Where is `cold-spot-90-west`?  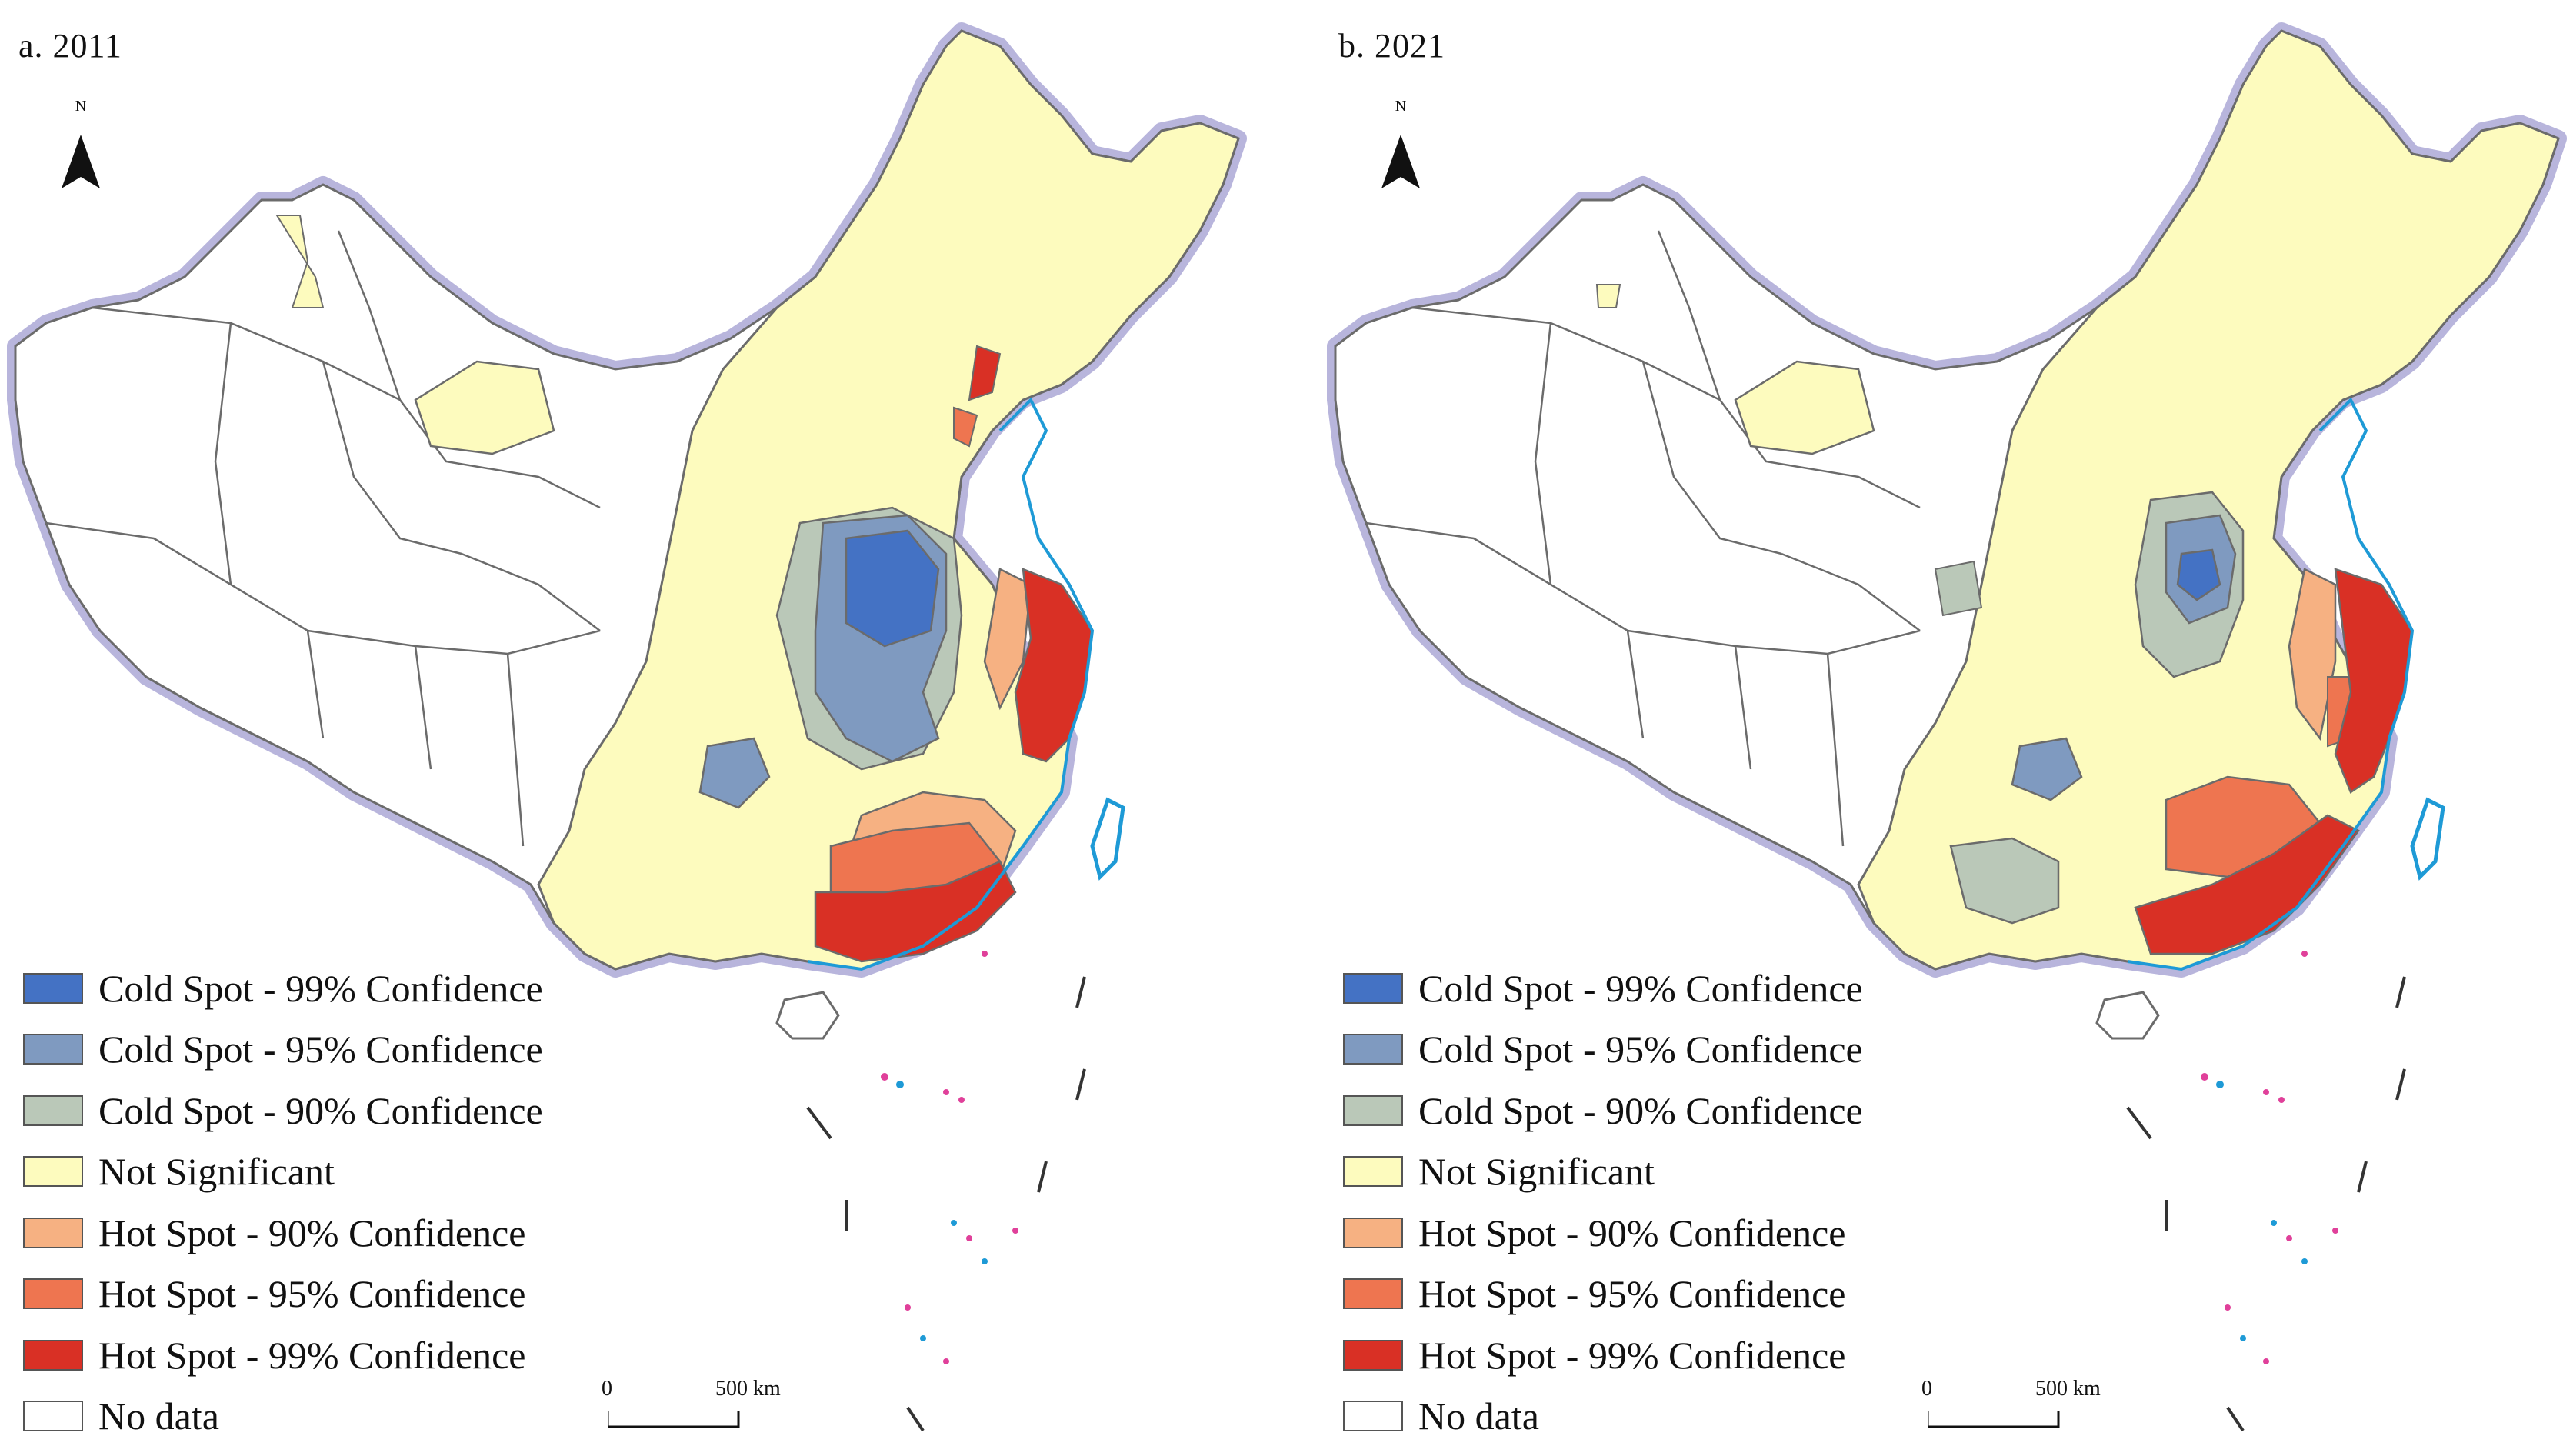
cold-spot-90-west is located at coordinates (2004, 881).